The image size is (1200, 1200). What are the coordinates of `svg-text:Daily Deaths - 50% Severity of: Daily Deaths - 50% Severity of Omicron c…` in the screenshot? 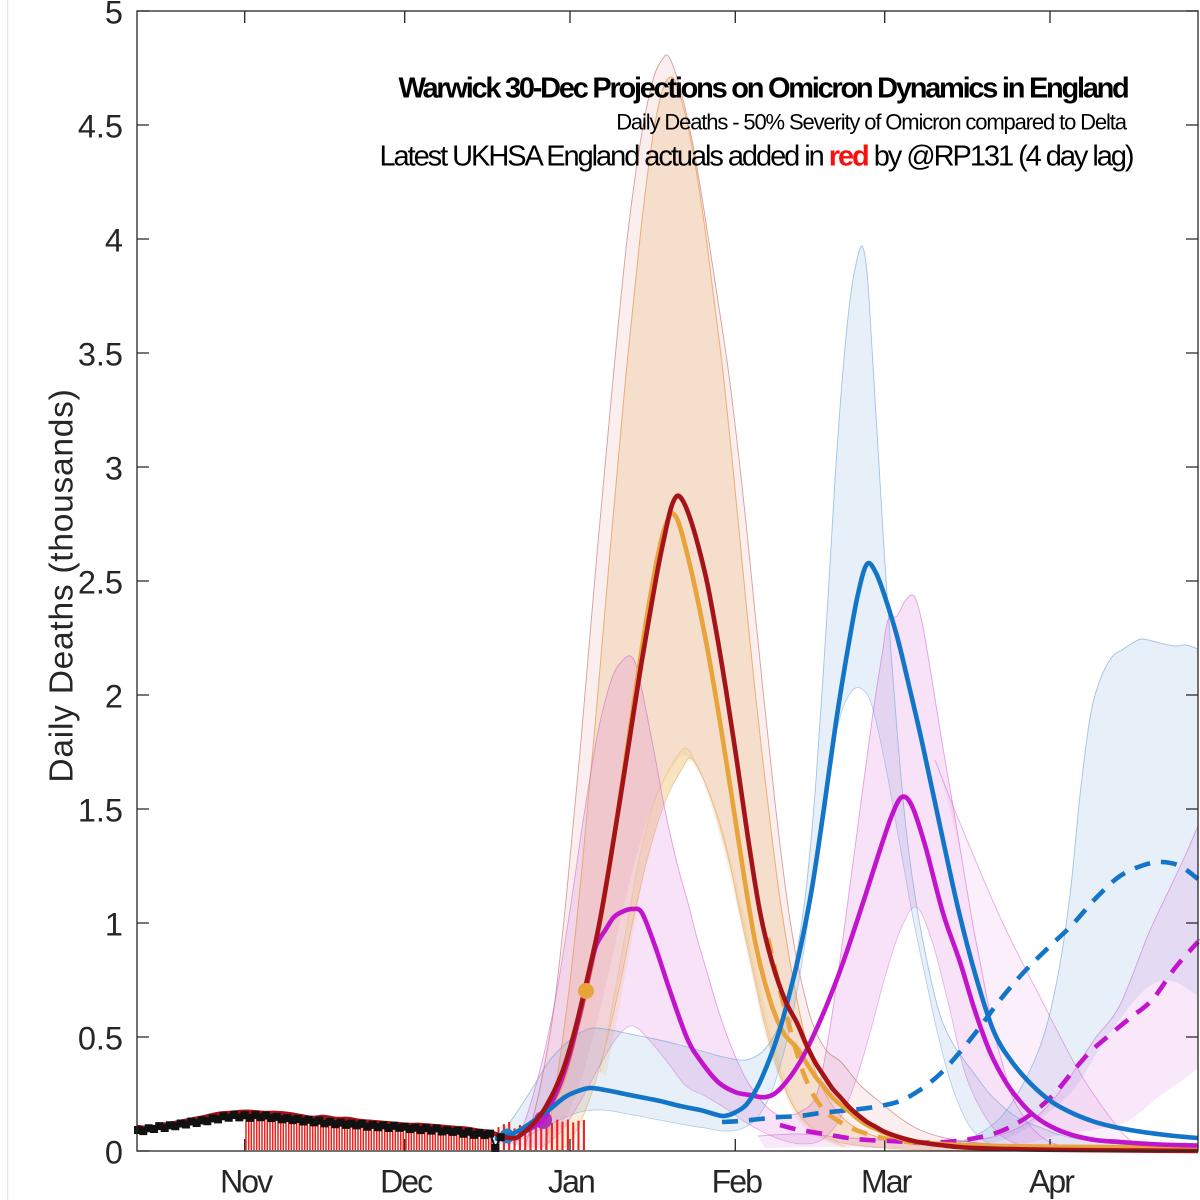 It's located at (872, 122).